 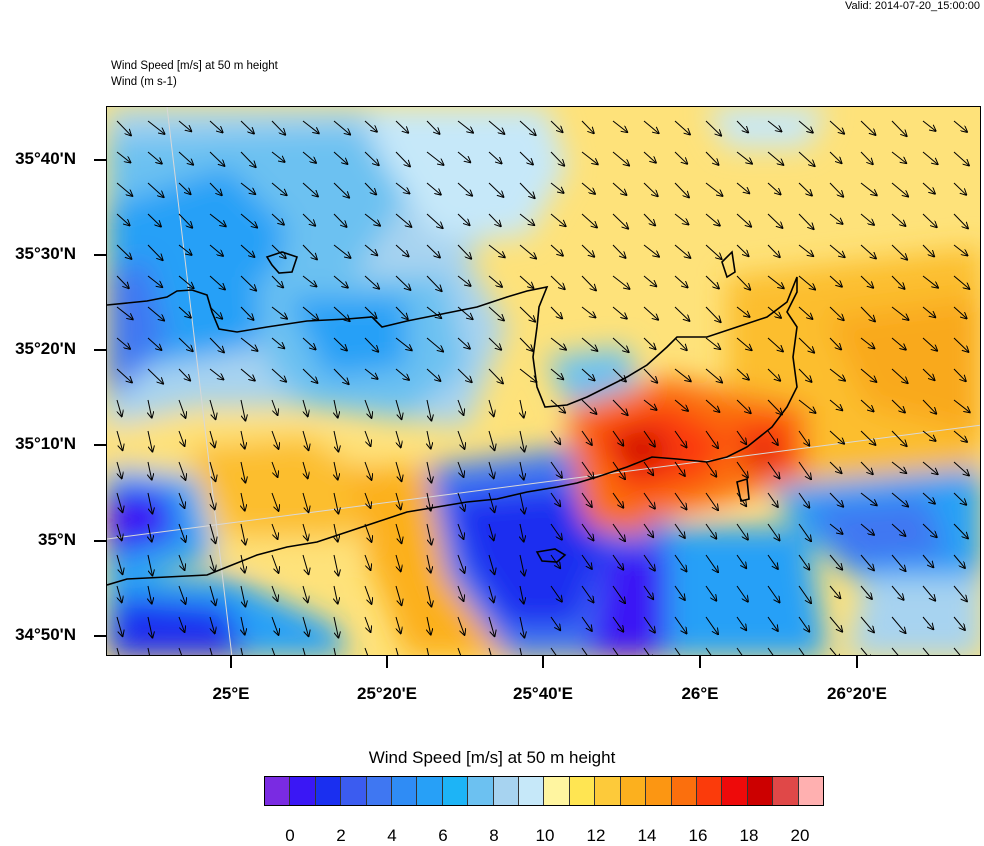 I want to click on lon-label: 25°20'E, so click(x=387, y=693).